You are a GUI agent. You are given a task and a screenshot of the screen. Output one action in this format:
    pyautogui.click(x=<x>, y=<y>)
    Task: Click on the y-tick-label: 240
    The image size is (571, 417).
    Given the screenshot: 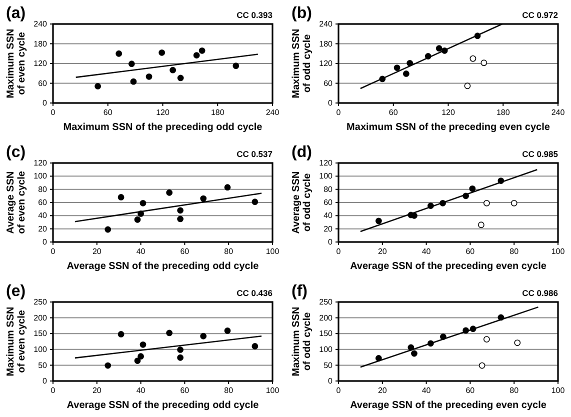 What is the action you would take?
    pyautogui.click(x=41, y=24)
    